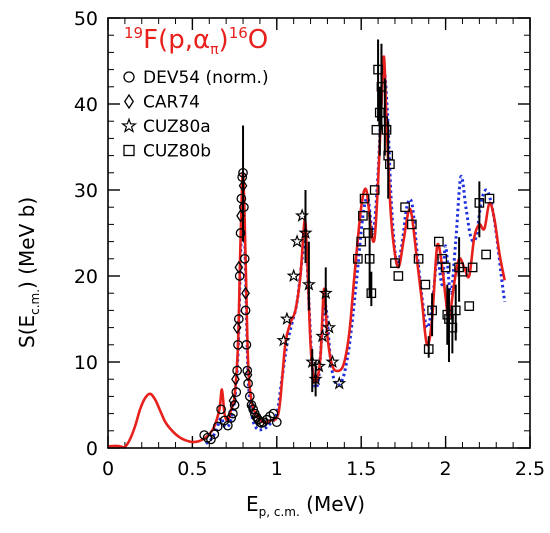  Describe the element at coordinates (206, 78) in the screenshot. I see `legend-label: DEV54 (norm.)` at that location.